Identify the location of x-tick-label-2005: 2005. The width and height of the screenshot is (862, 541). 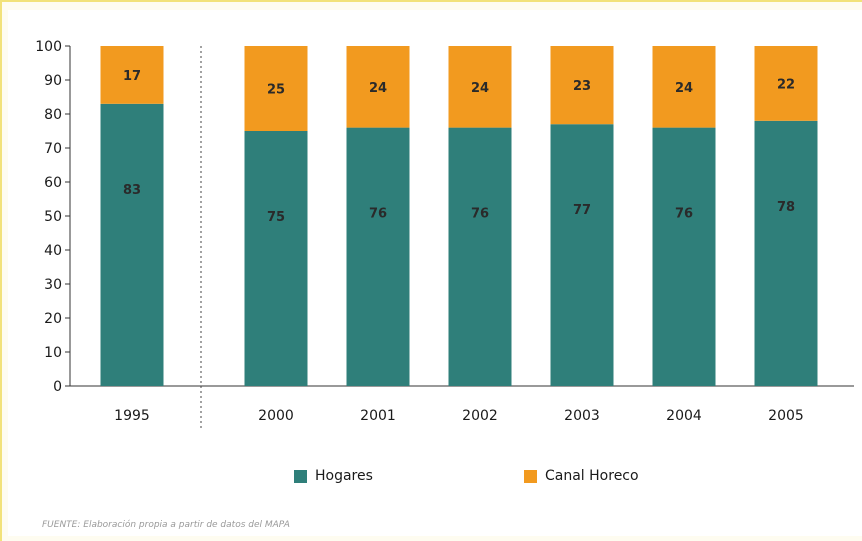
(786, 416).